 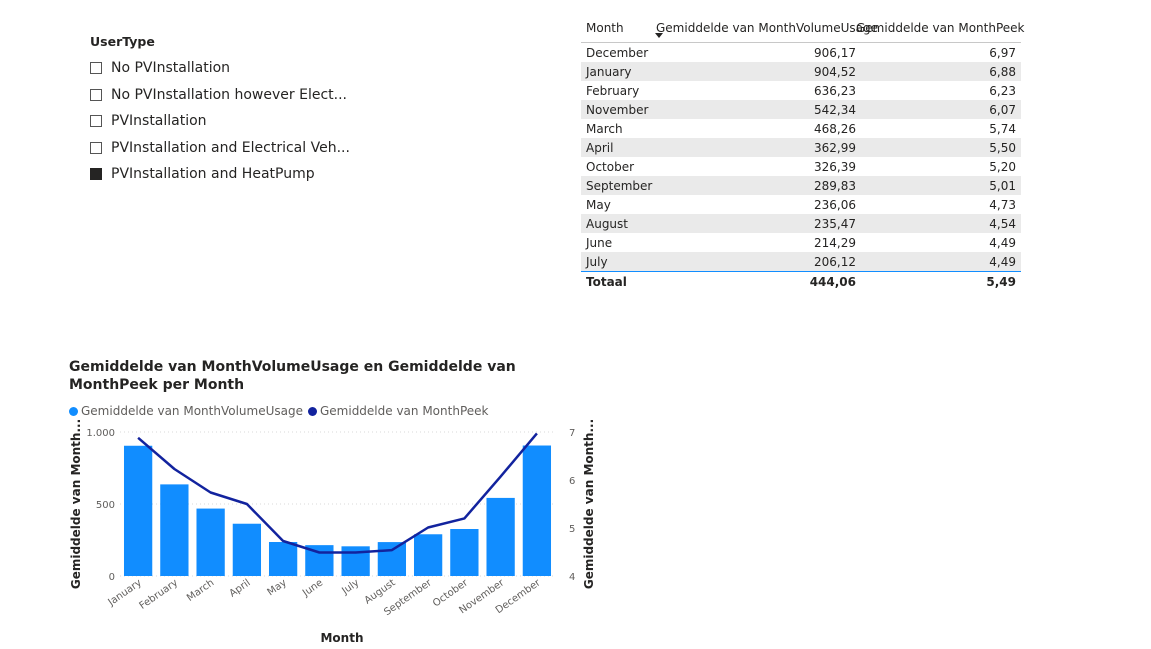 What do you see at coordinates (1002, 90) in the screenshot?
I see `cell-month-peek: 6,23` at bounding box center [1002, 90].